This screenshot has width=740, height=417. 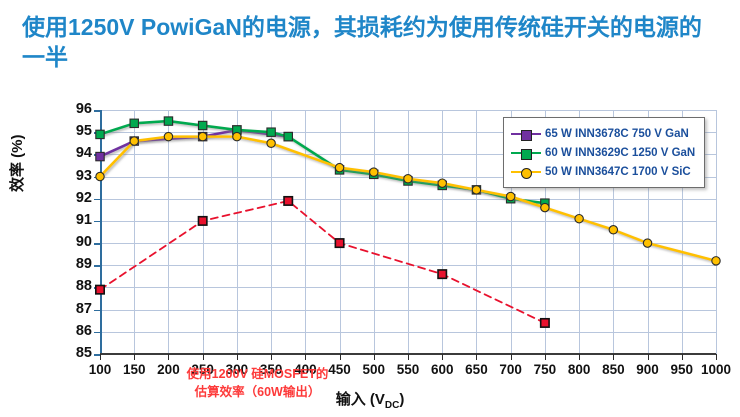 I want to click on x-tick-label: 600, so click(x=442, y=369).